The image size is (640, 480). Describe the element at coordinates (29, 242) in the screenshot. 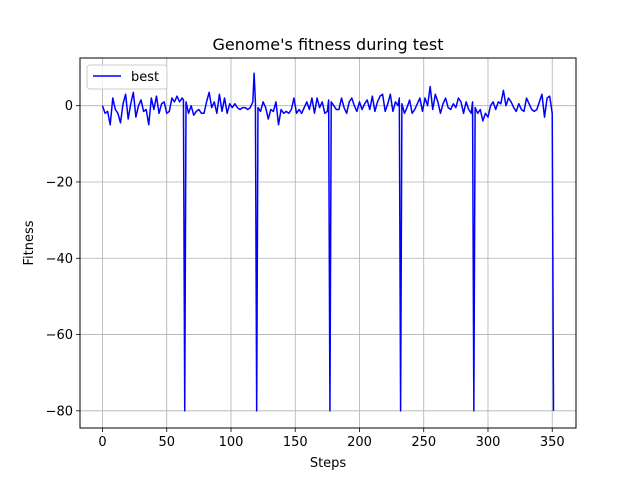

I see `y-axis-title: Fitness` at that location.